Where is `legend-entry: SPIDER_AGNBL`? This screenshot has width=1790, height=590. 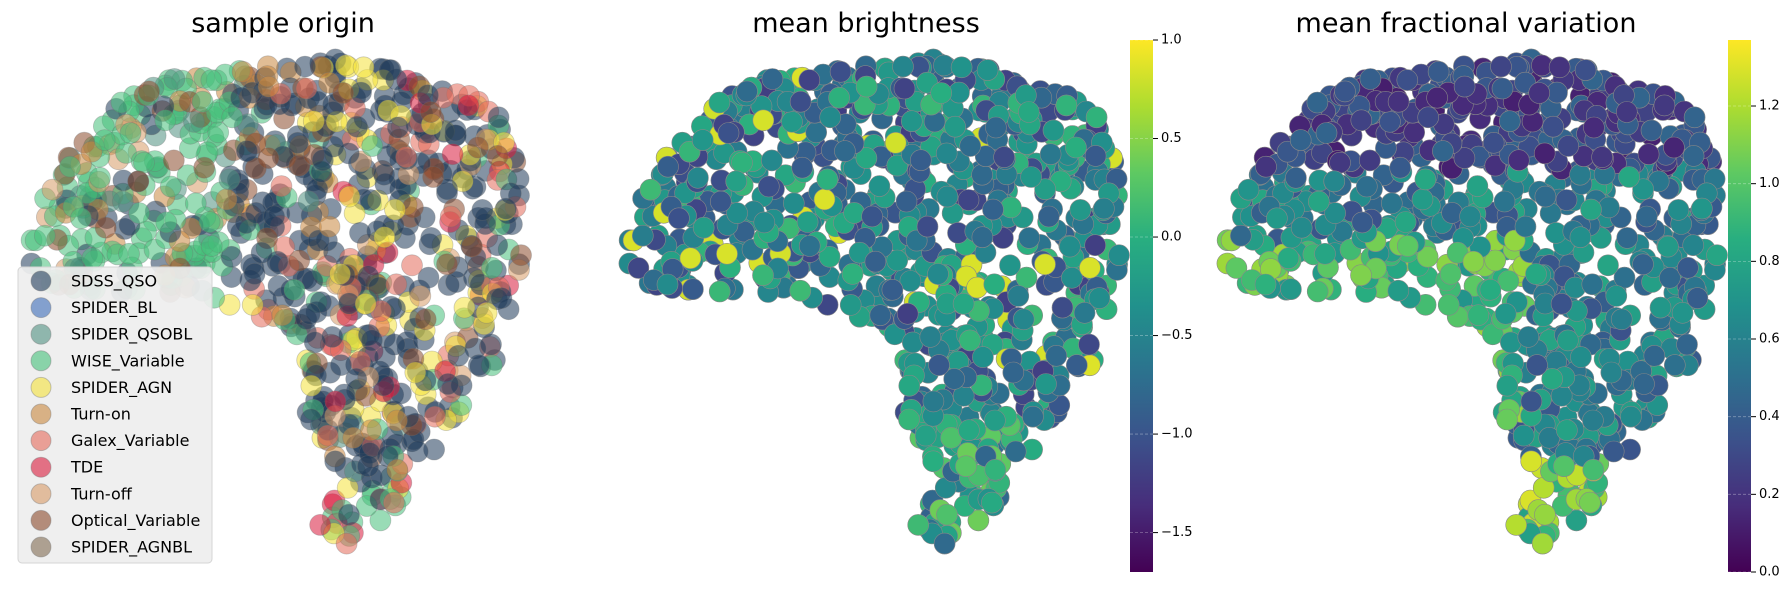 legend-entry: SPIDER_AGNBL is located at coordinates (111, 547).